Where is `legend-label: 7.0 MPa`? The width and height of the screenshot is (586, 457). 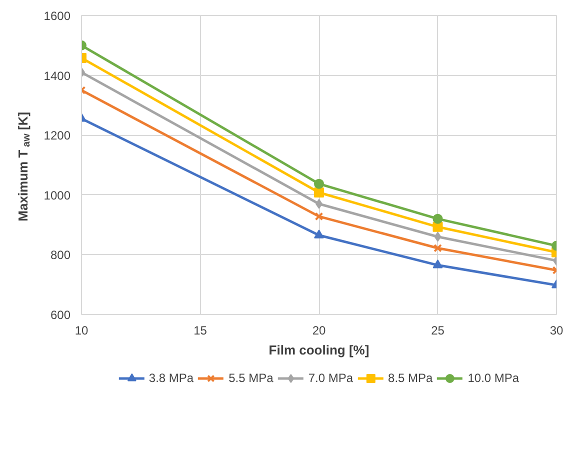
legend-label: 7.0 MPa is located at coordinates (331, 378).